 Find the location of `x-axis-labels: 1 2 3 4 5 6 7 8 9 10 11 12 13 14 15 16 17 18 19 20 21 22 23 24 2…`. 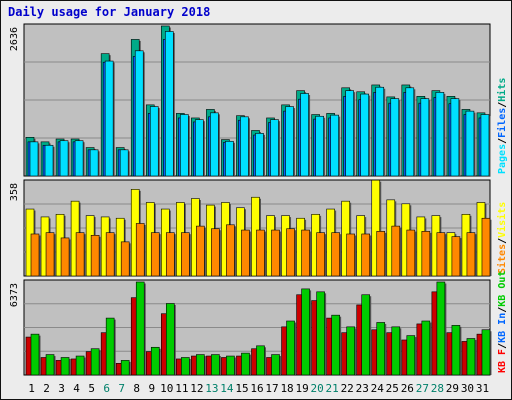

x-axis-labels: 1 2 3 4 5 6 7 8 9 10 11 12 13 14 15 16 17 18 19 20 21 22 23 24 2… is located at coordinates (258, 388).